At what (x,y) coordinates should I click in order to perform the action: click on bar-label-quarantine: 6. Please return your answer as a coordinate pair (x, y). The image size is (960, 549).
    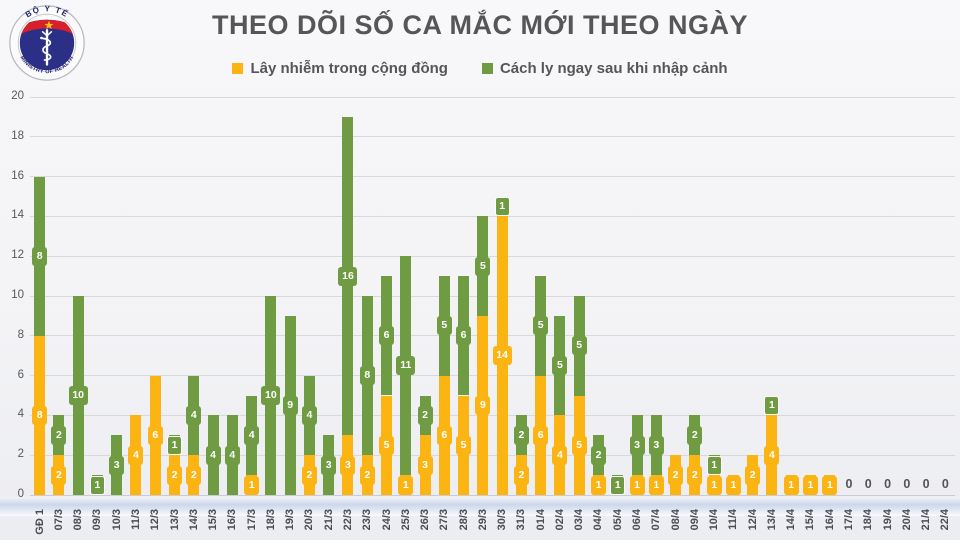
    Looking at the image, I should click on (386, 336).